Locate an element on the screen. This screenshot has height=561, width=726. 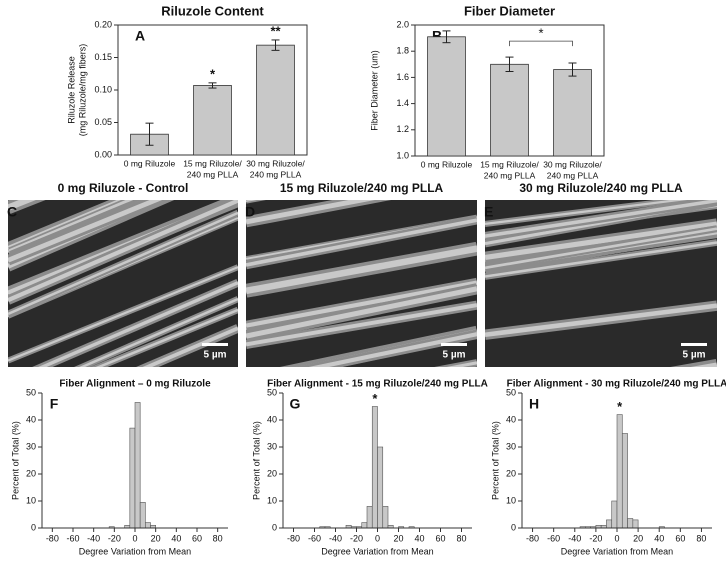
x-tick-label: -20 is located at coordinates (114, 538).